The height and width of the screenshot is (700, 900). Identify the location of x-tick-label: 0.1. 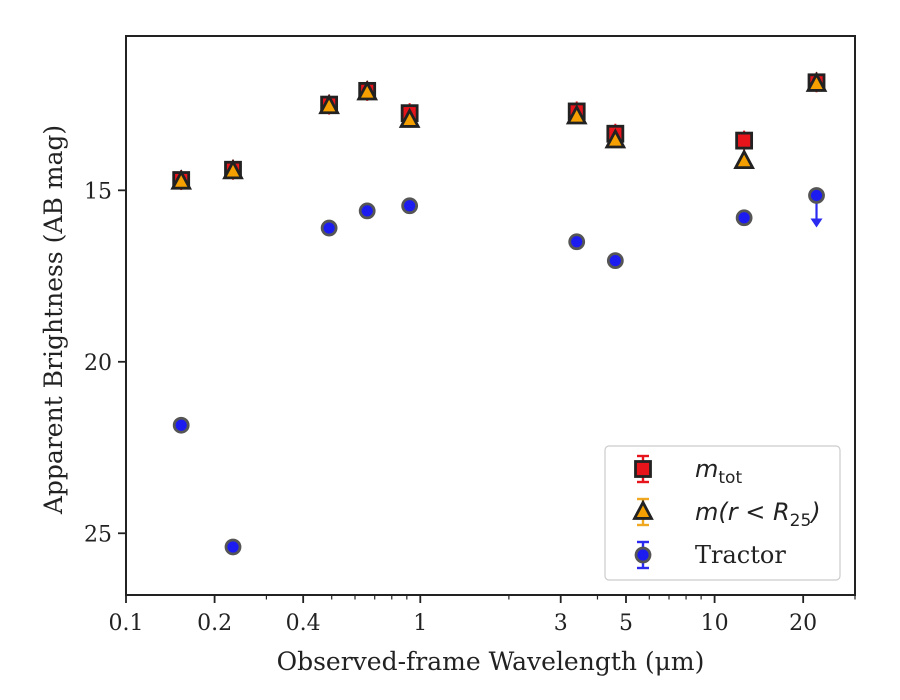
(126, 623).